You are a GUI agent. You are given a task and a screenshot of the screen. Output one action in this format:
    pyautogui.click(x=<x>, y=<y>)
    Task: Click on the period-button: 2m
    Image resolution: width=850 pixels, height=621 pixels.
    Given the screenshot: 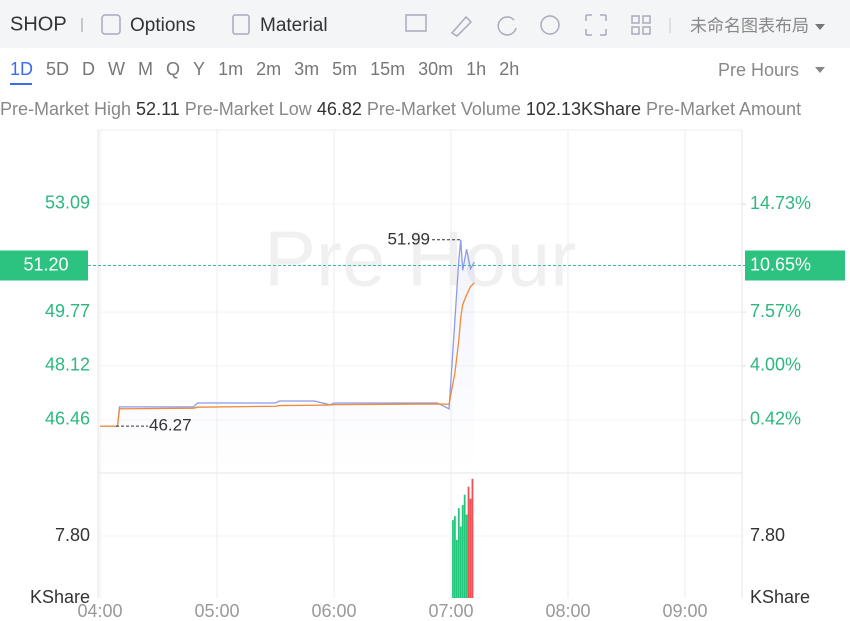 What is the action you would take?
    pyautogui.click(x=268, y=69)
    